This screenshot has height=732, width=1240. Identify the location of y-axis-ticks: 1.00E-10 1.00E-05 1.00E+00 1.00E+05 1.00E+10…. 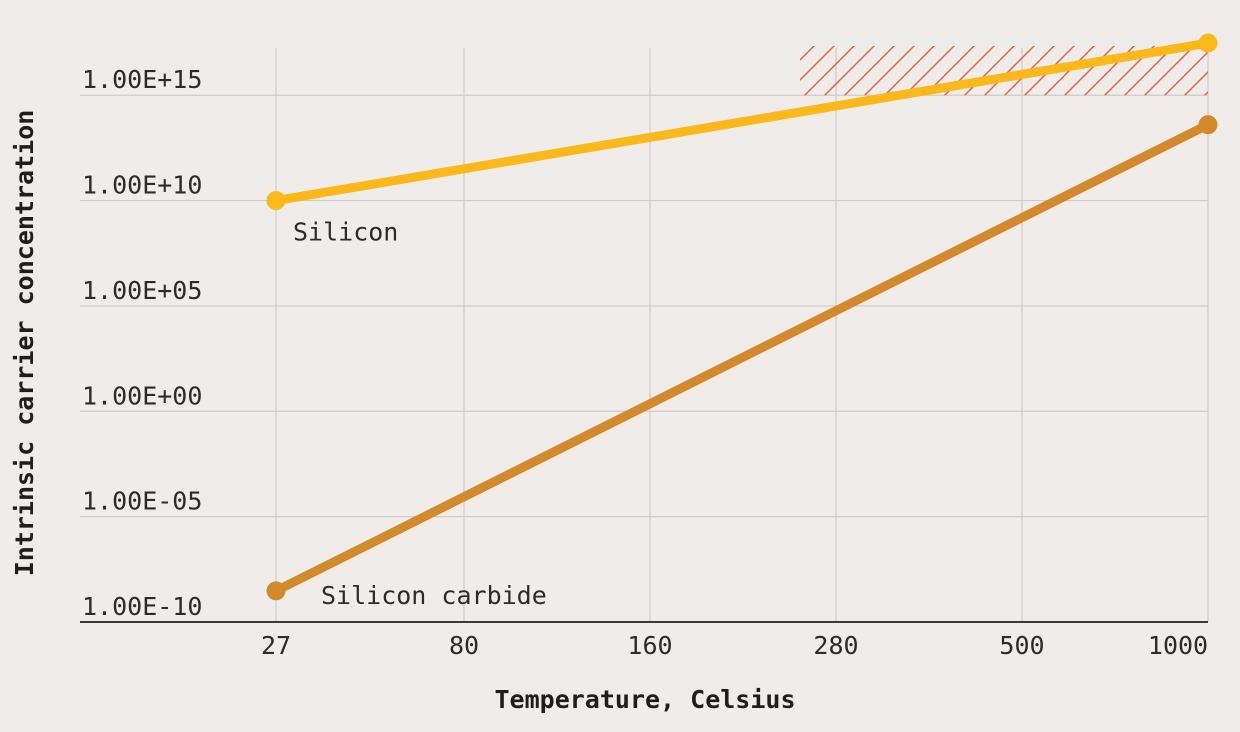
(142, 343).